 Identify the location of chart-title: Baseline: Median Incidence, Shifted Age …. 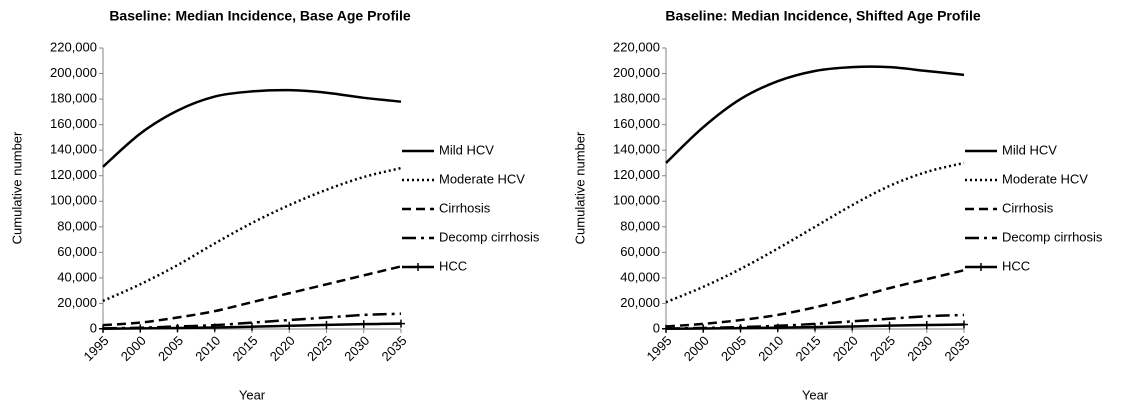
(823, 16).